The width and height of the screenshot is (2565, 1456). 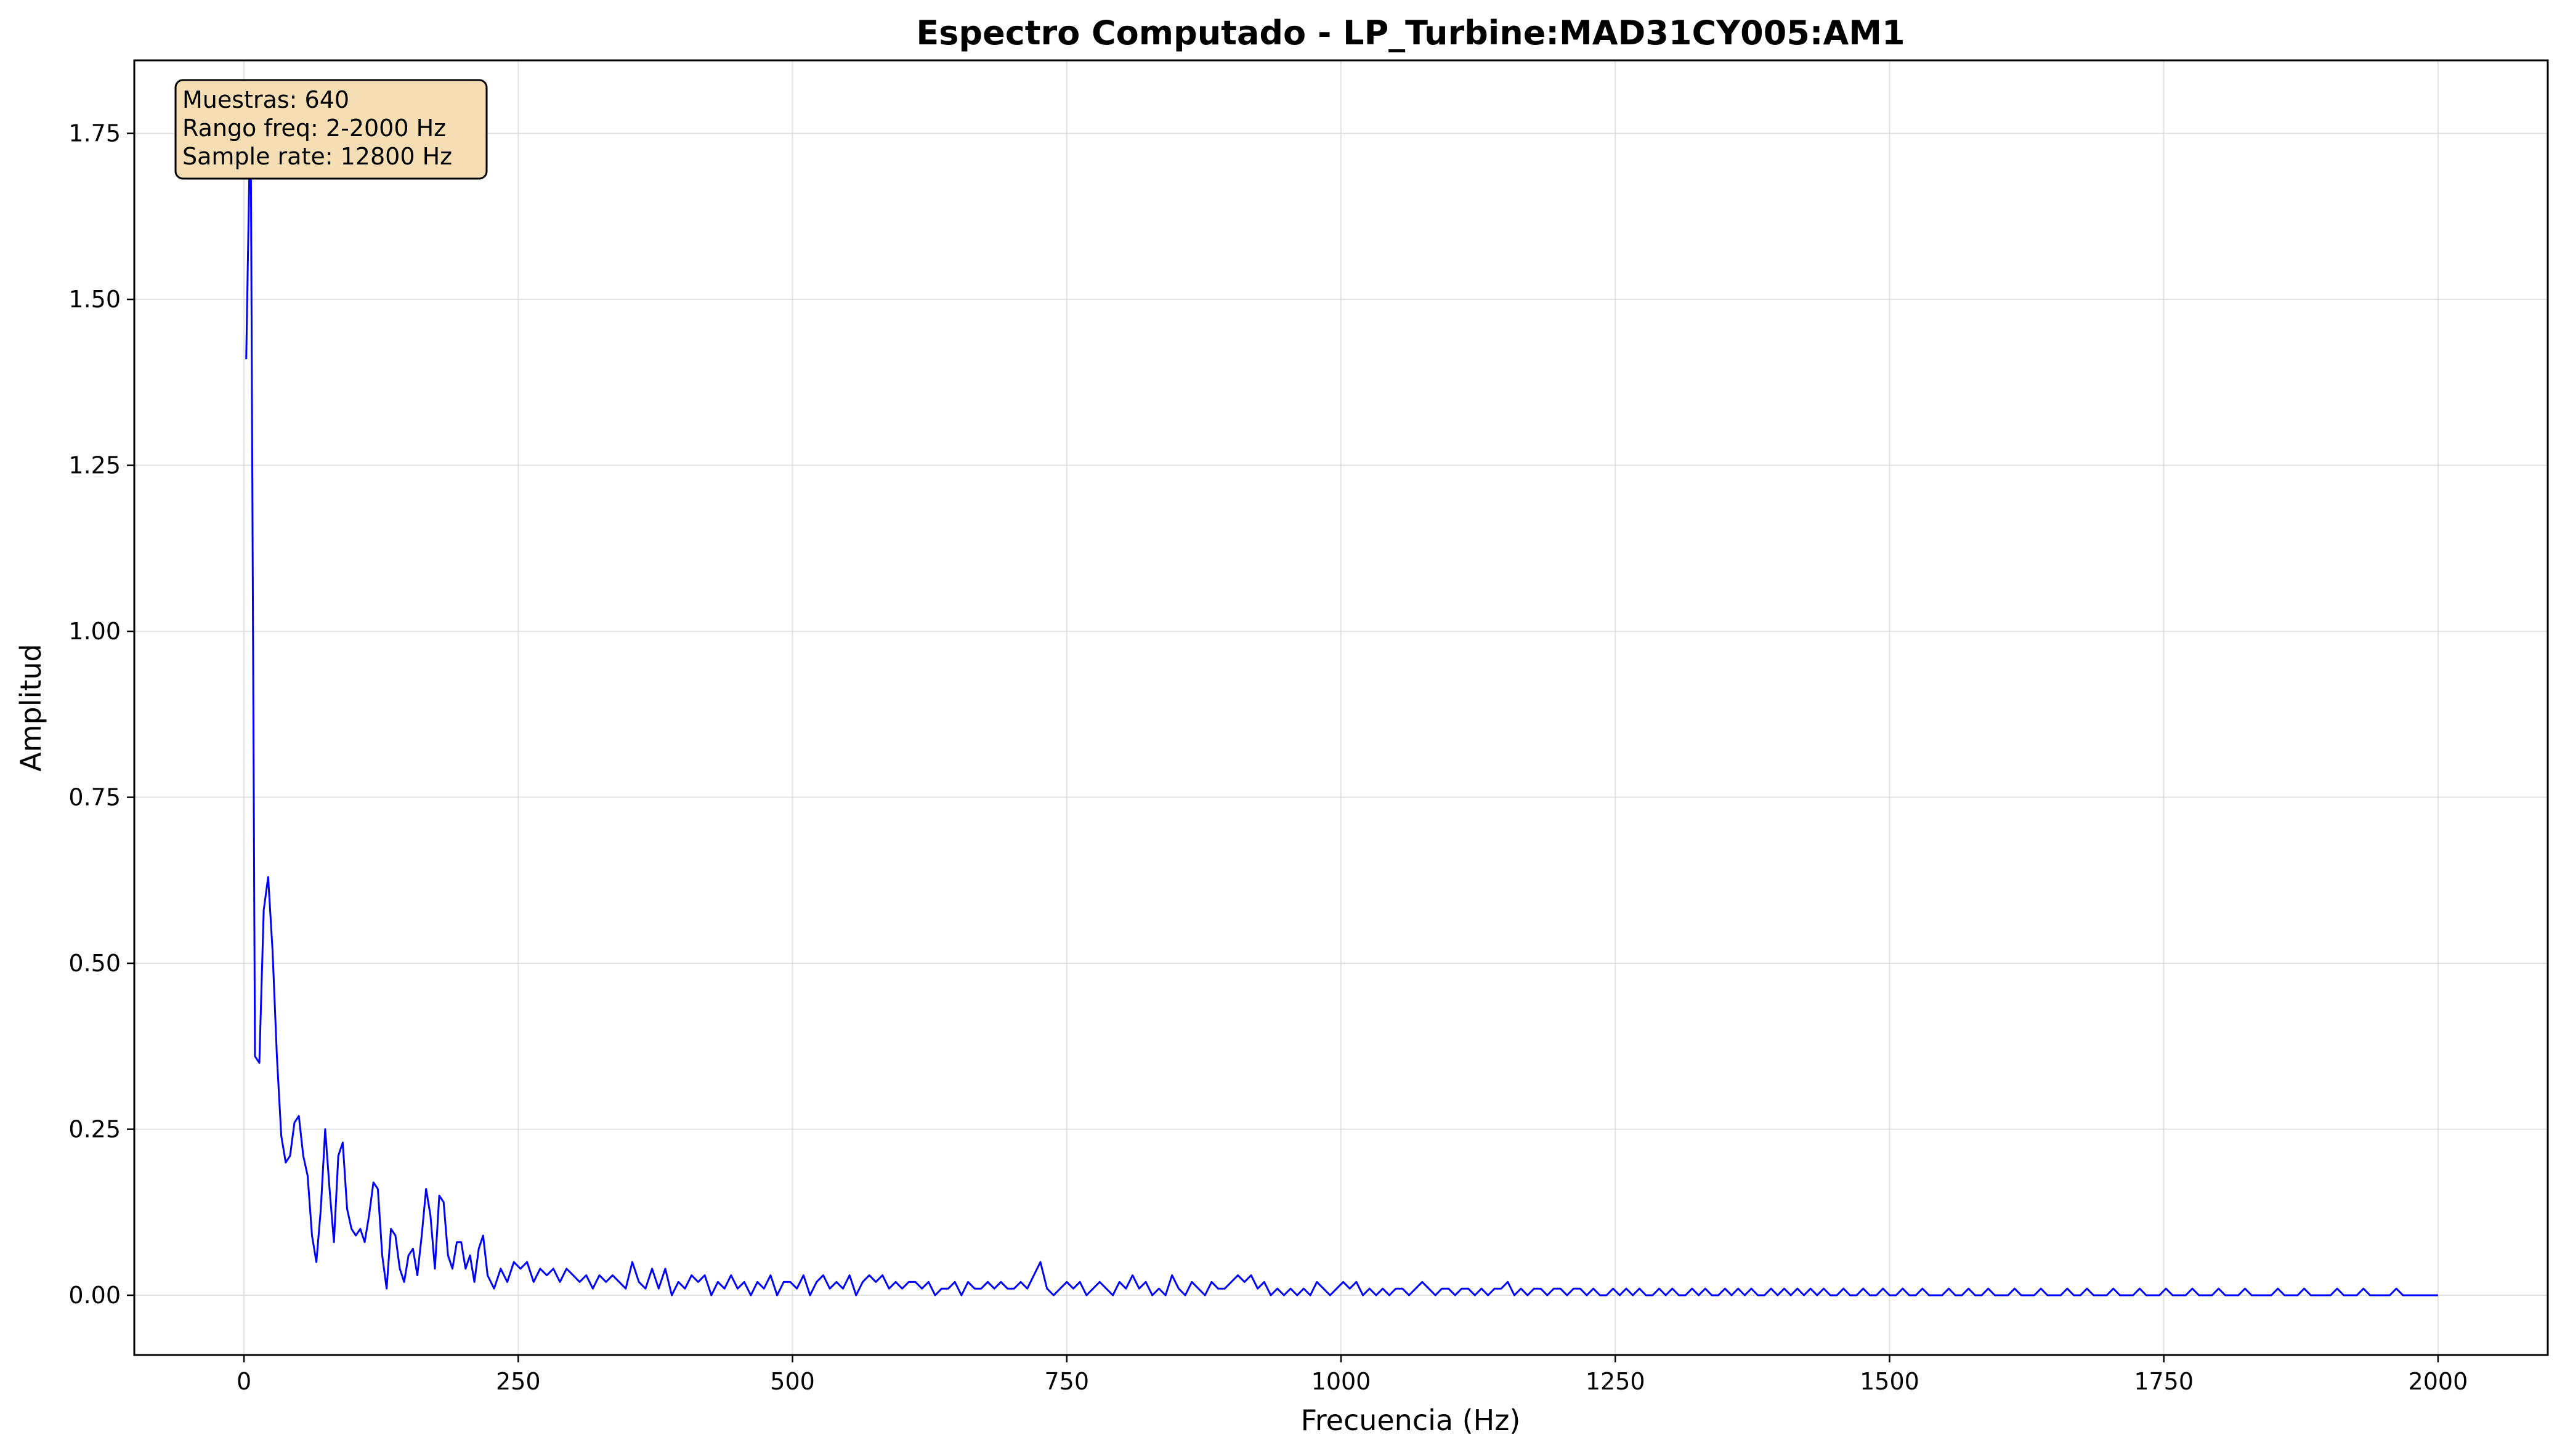 What do you see at coordinates (2438, 1381) in the screenshot?
I see `x-tick-label: 2000` at bounding box center [2438, 1381].